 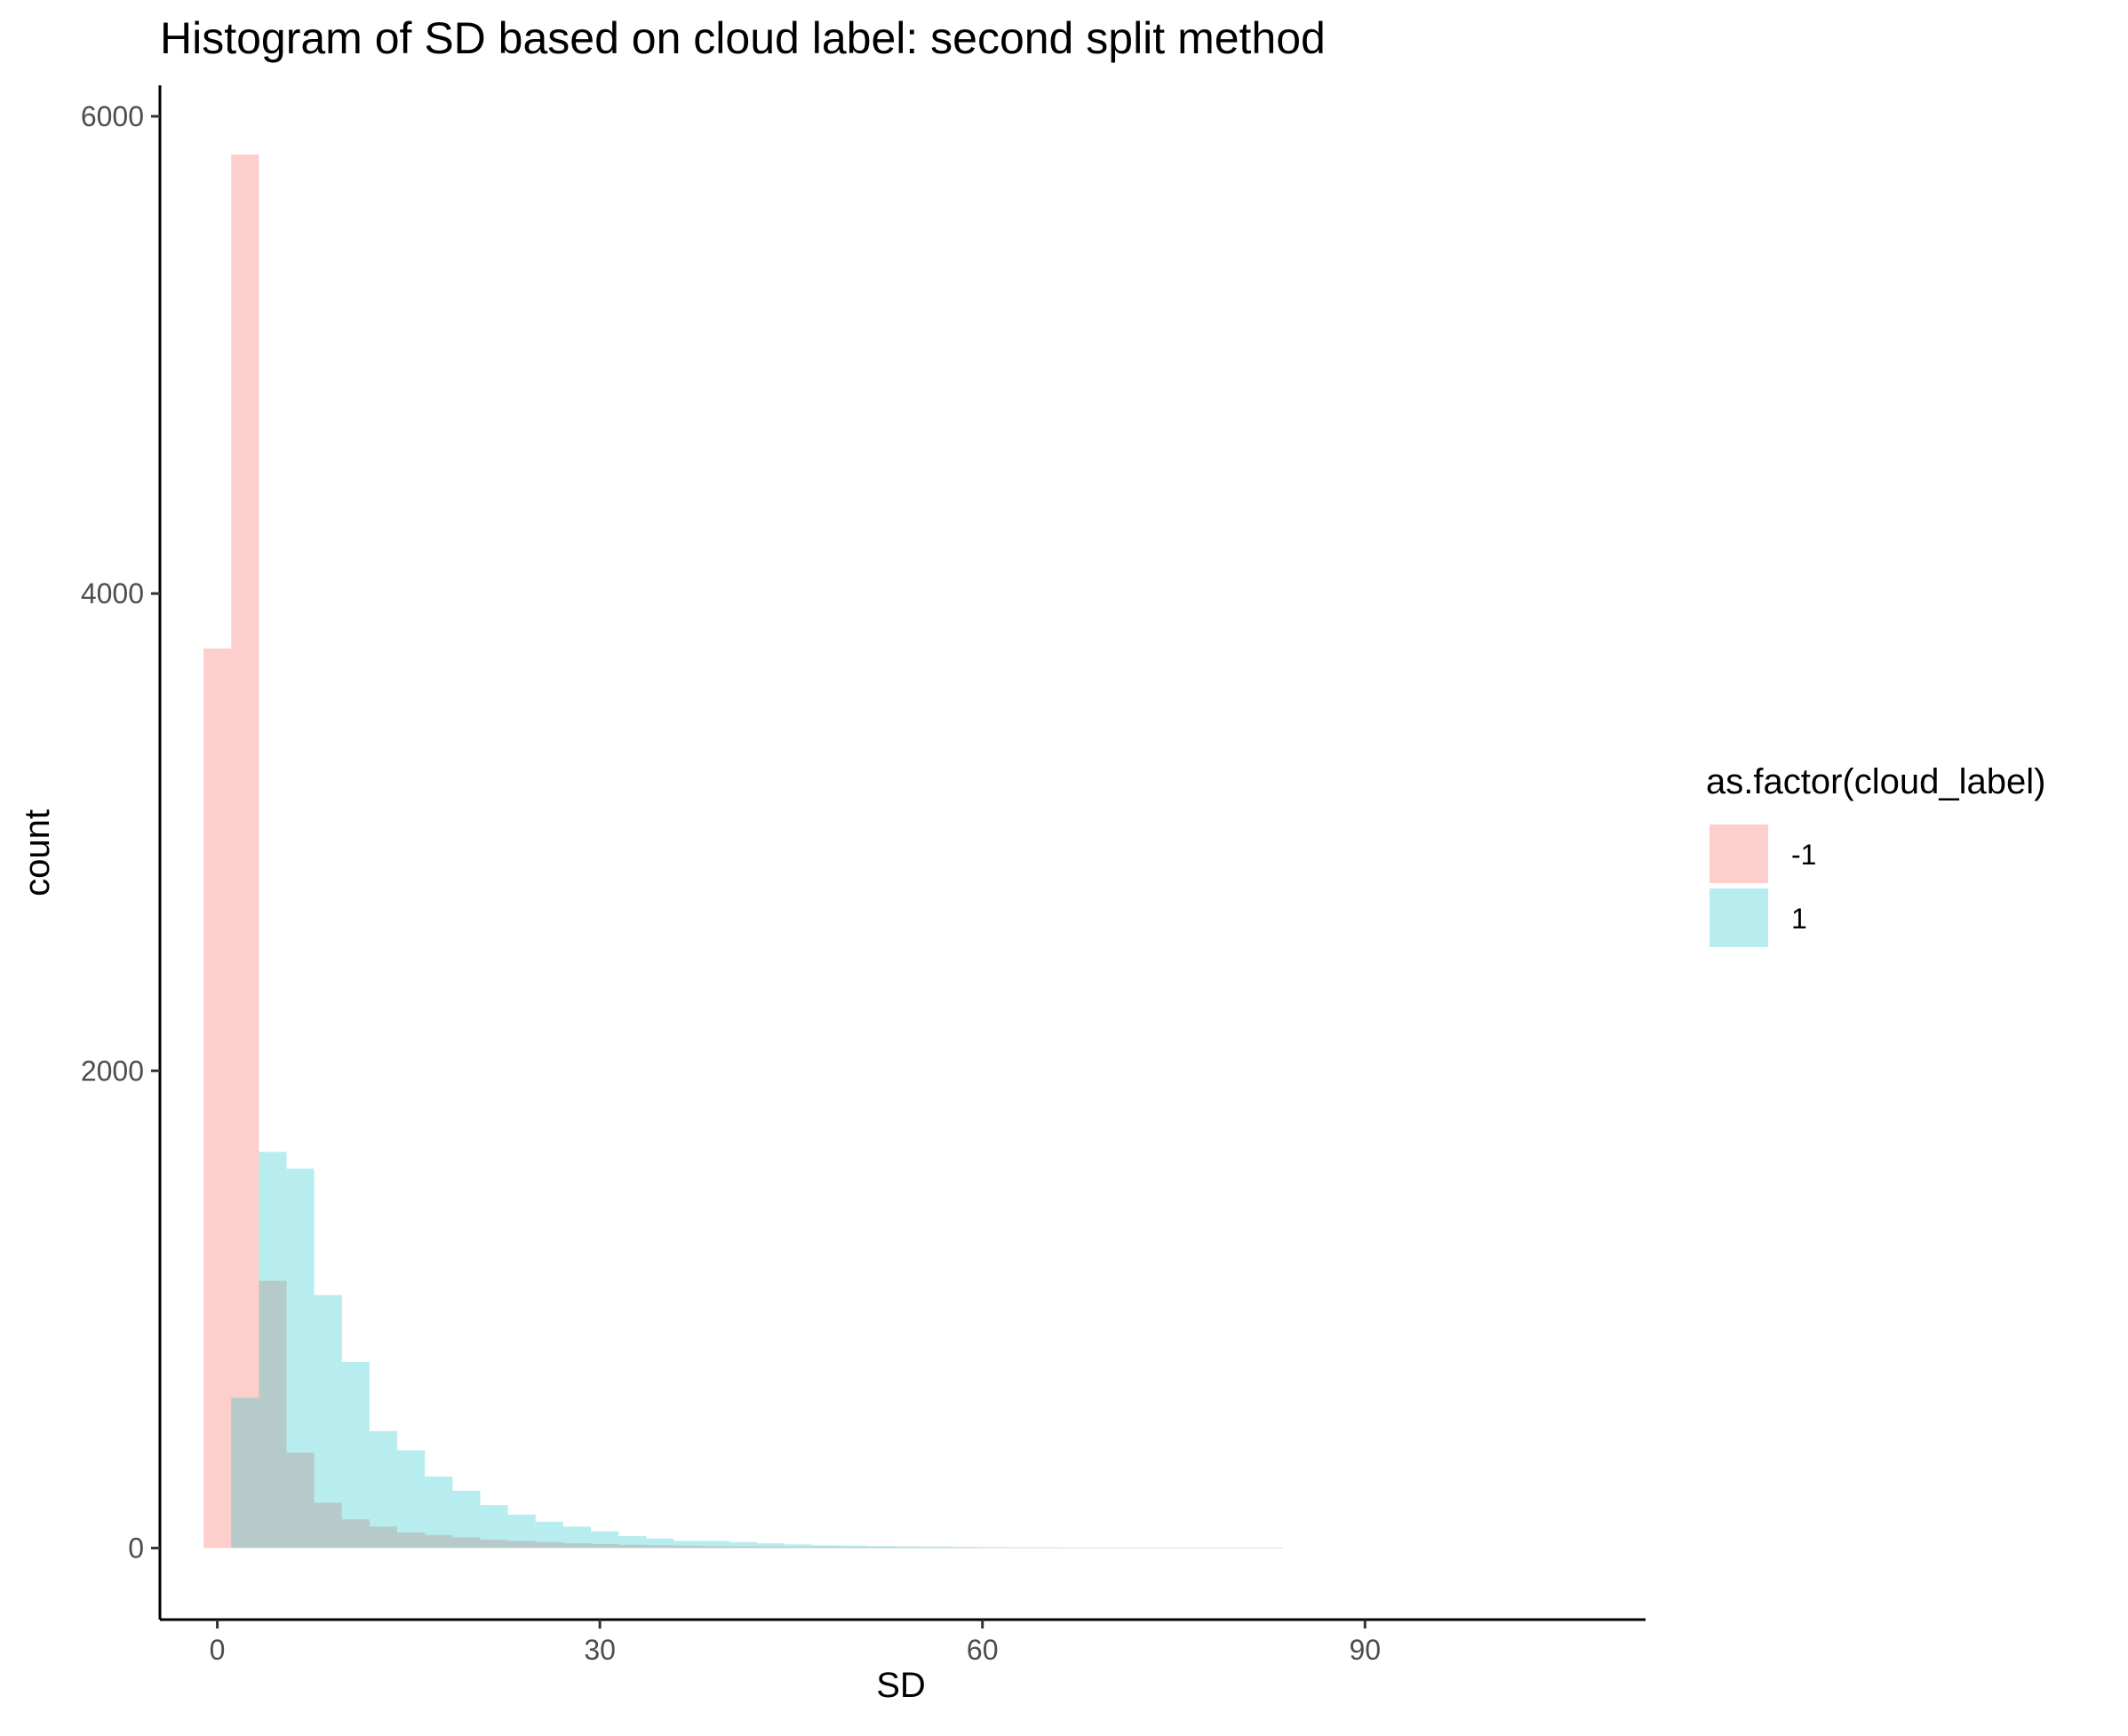 I want to click on y-tick-label: 6000, so click(x=112, y=116).